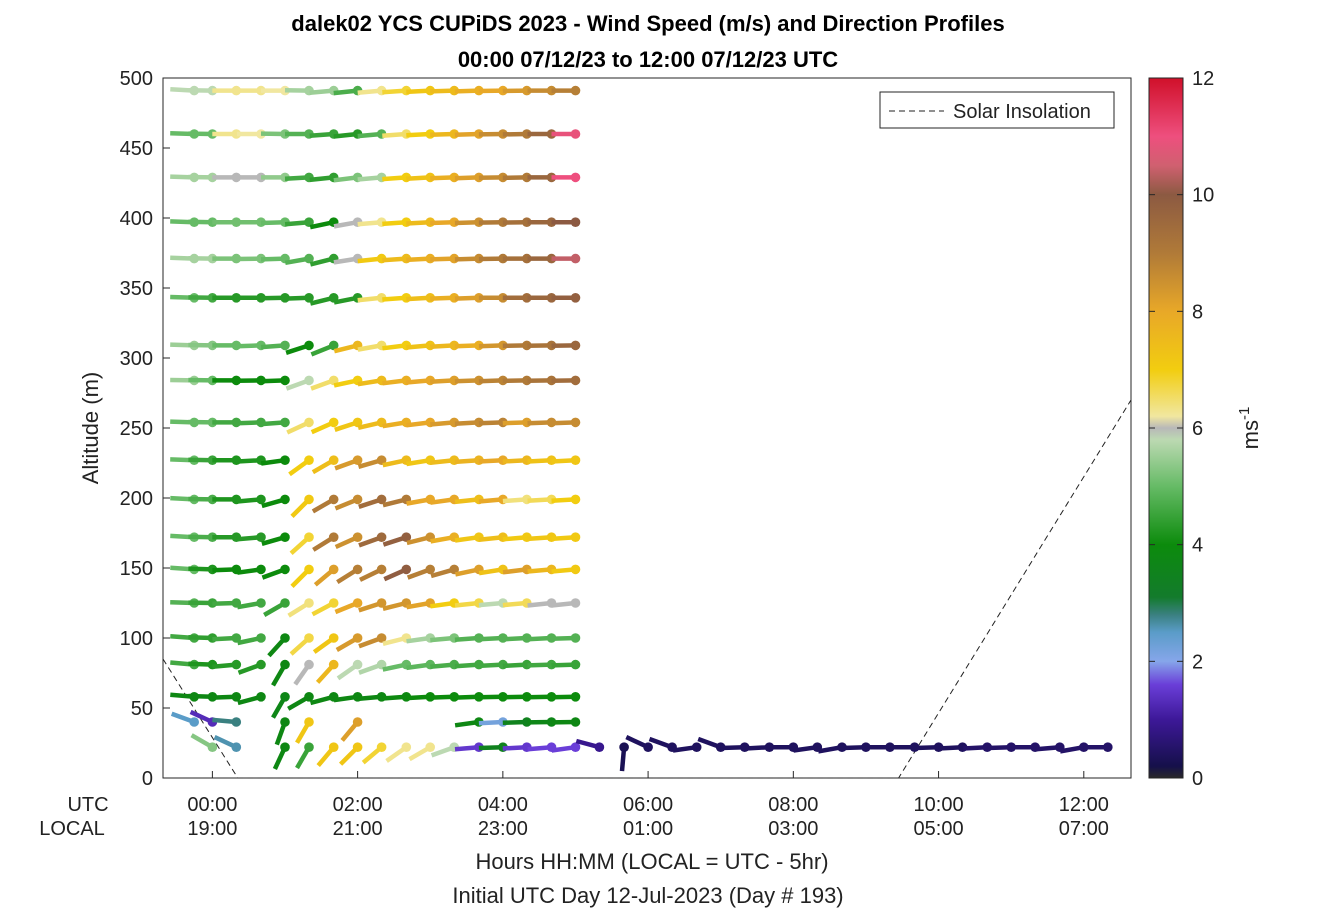 This screenshot has height=911, width=1343. Describe the element at coordinates (648, 59) in the screenshot. I see `chart-title-line2: 00:00 07/12/23 to 12:00 07/12/23 UTC` at that location.